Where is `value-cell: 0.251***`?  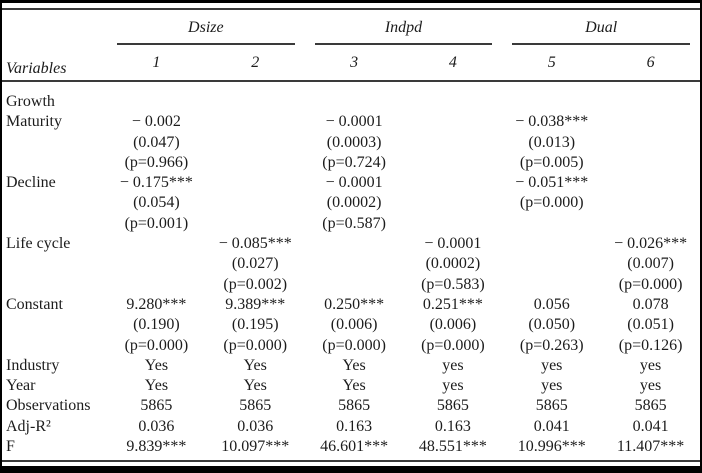 value-cell: 0.251*** is located at coordinates (452, 304).